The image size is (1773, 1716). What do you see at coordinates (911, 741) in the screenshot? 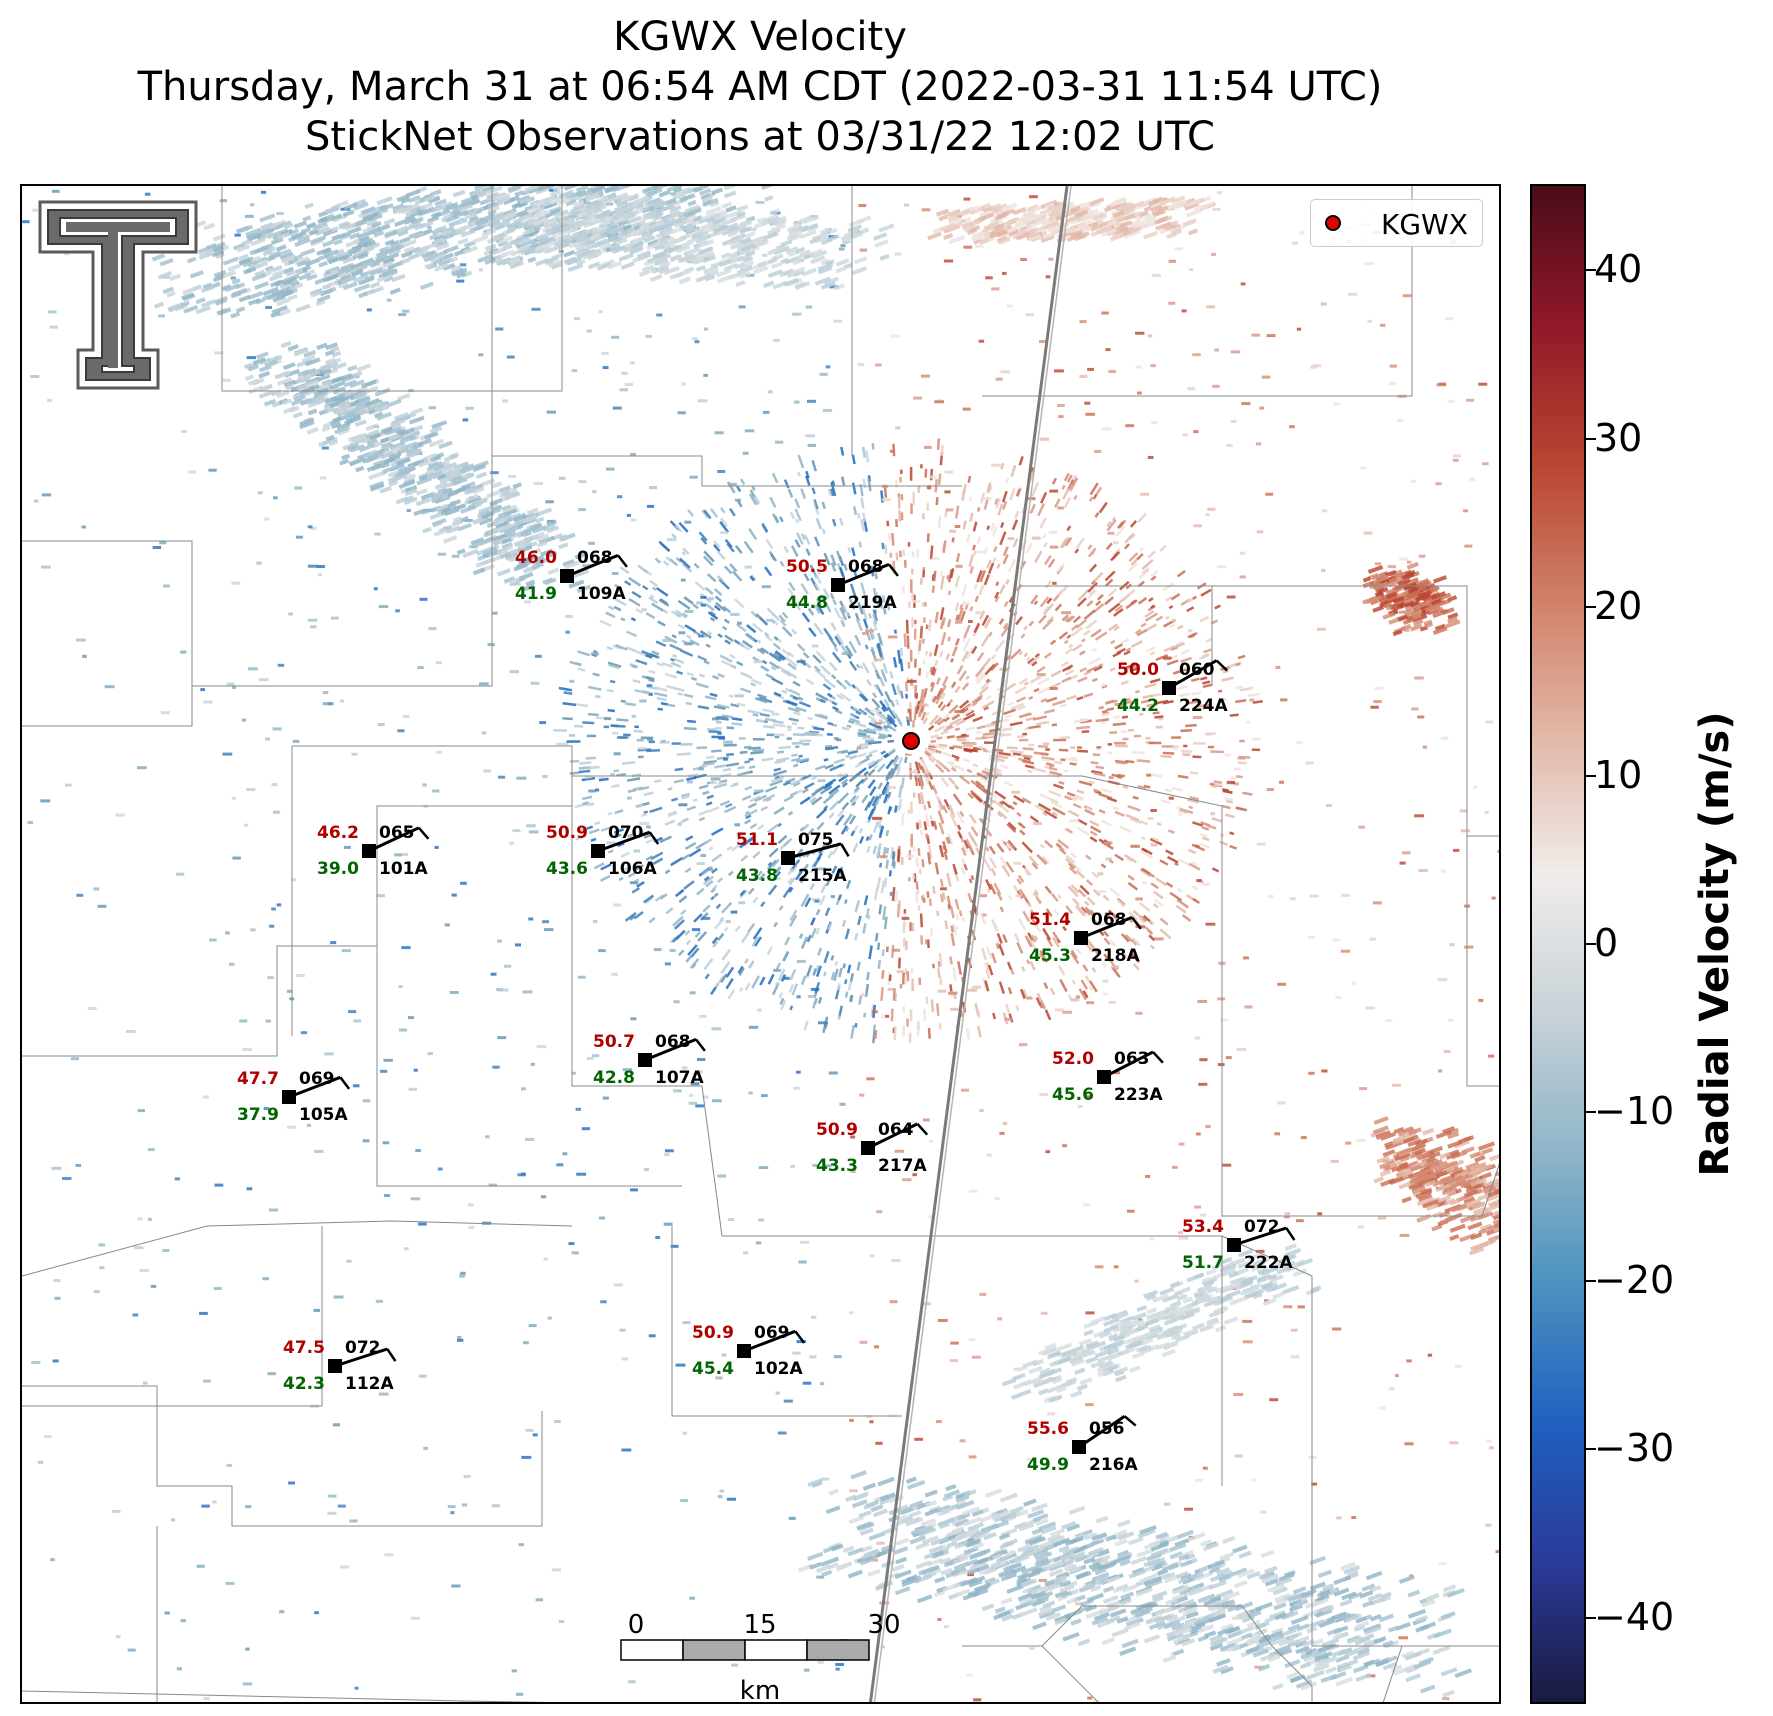
I see `kgwx-radar-marker` at bounding box center [911, 741].